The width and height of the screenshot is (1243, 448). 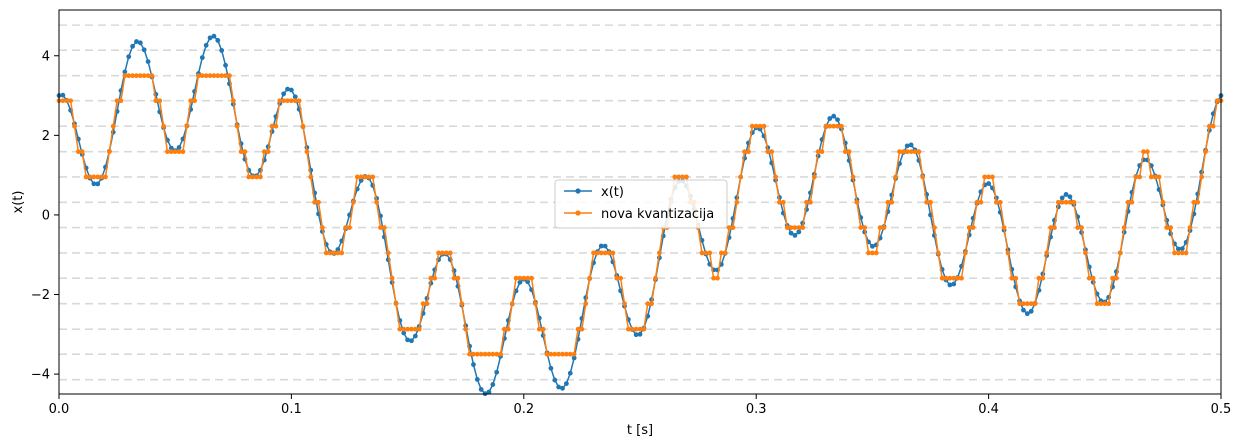 What do you see at coordinates (640, 405) in the screenshot?
I see `x-axis: 0.0 0.1 0.2 0.3 0.4 0.5` at bounding box center [640, 405].